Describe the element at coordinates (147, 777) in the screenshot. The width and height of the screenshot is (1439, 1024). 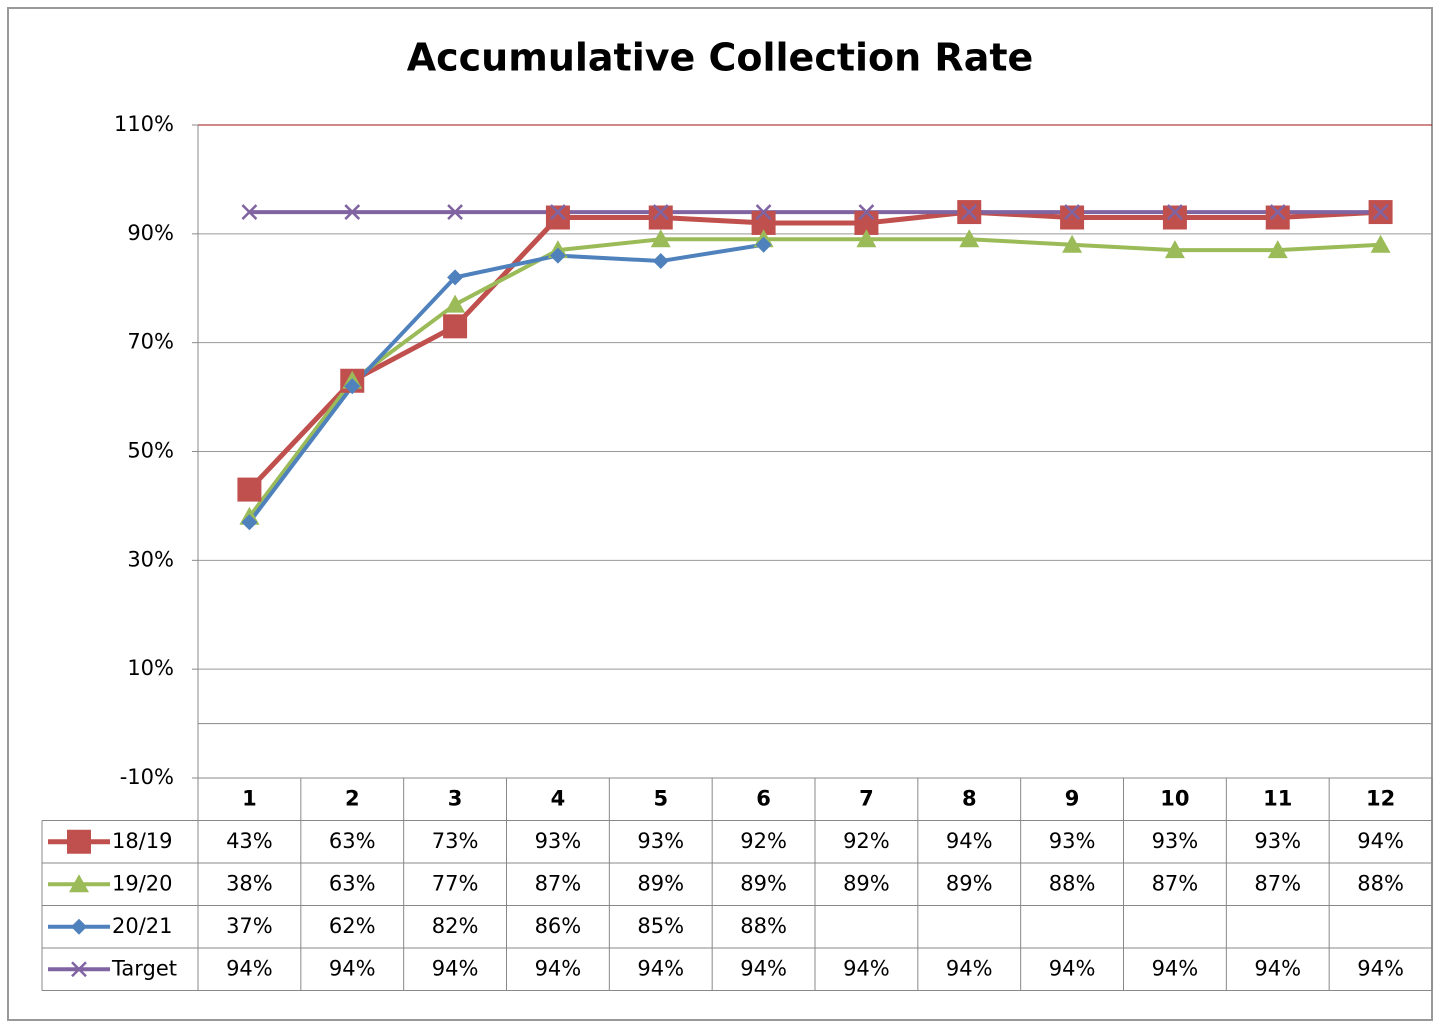
I see `y-tick-label: -10%` at that location.